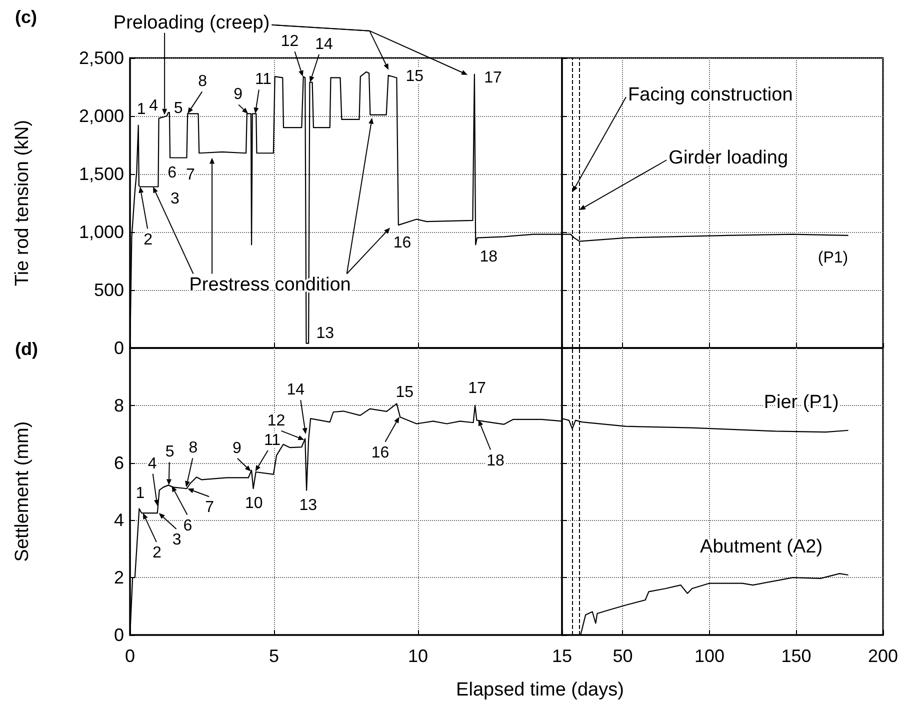 This screenshot has height=715, width=904. I want to click on ref-line-label: Facing construction, so click(710, 95).